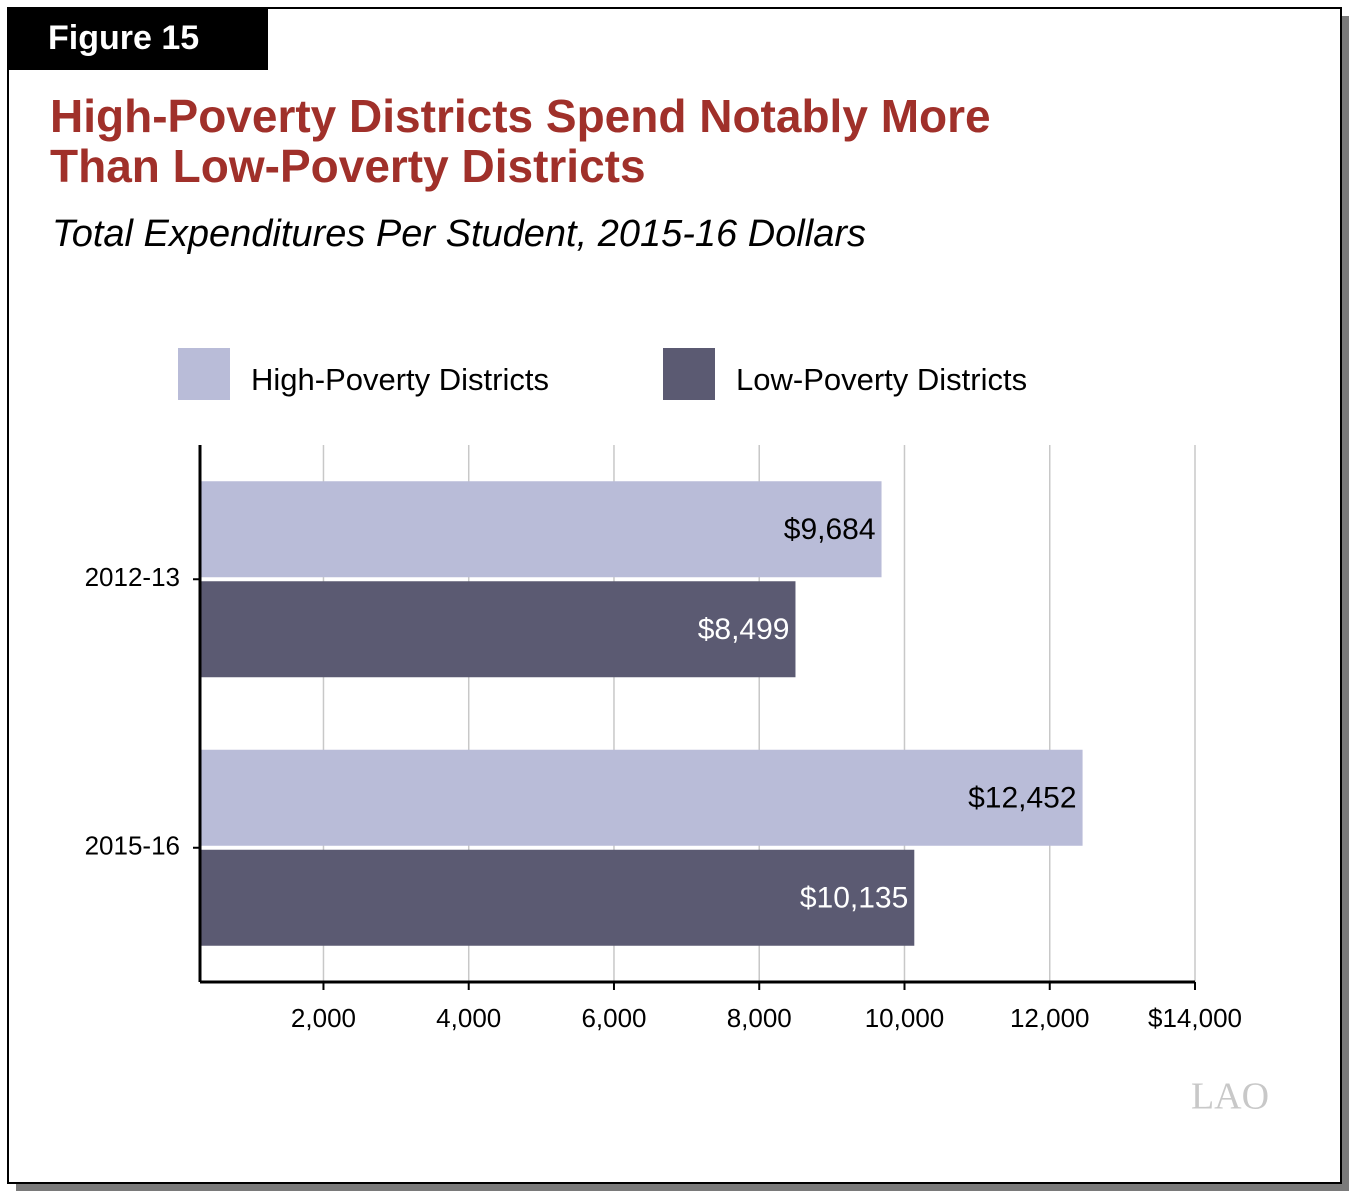 This screenshot has width=1351, height=1198. What do you see at coordinates (123, 38) in the screenshot?
I see `figure-label: Figure 15` at bounding box center [123, 38].